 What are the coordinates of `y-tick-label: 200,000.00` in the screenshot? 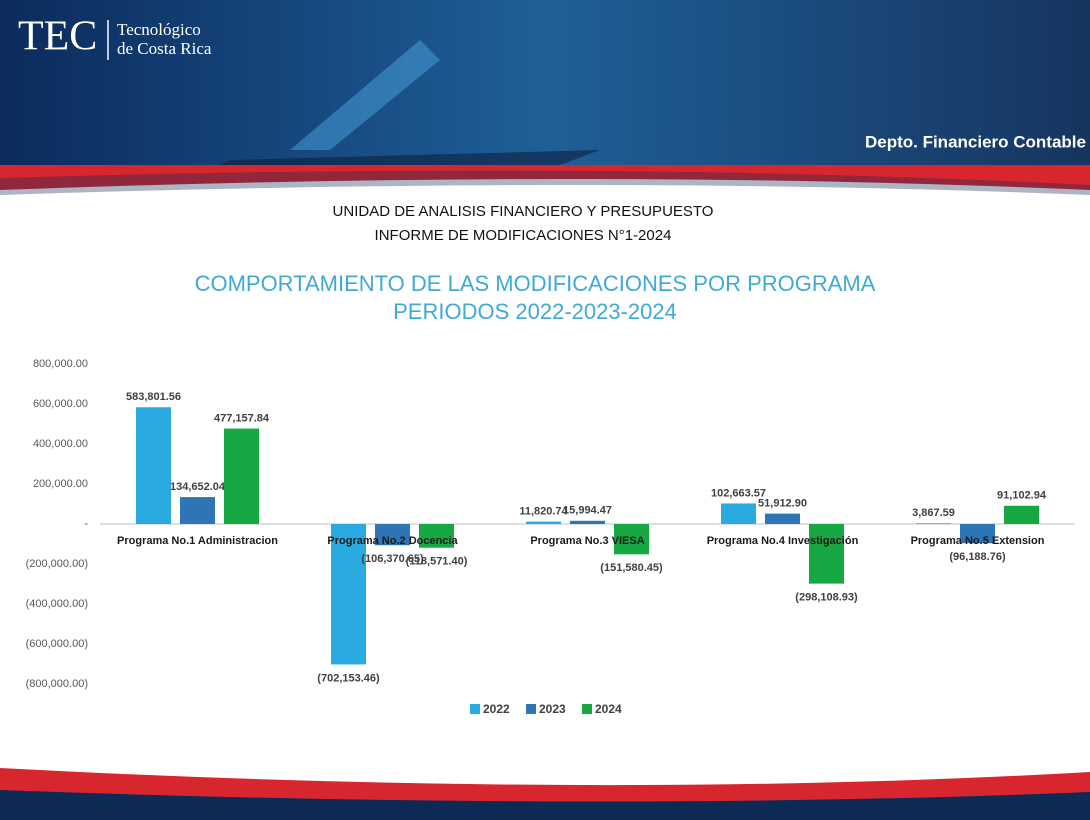 It's located at (60, 484).